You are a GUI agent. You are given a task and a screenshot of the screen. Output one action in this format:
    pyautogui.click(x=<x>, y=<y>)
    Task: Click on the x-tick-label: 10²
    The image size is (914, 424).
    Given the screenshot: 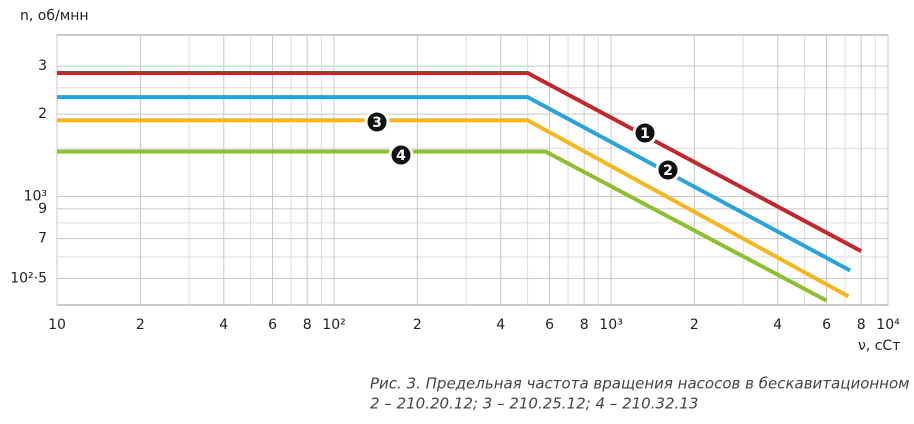 What is the action you would take?
    pyautogui.click(x=333, y=325)
    